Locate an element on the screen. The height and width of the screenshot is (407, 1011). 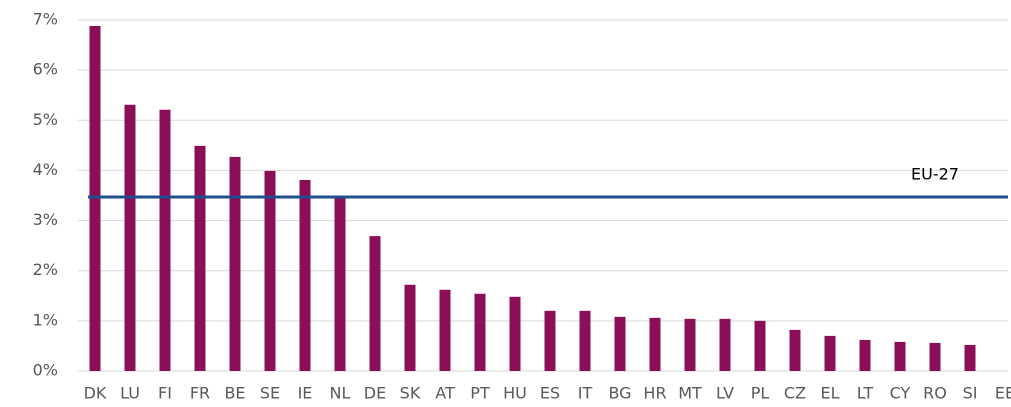
x-tick-label: CZ is located at coordinates (795, 393).